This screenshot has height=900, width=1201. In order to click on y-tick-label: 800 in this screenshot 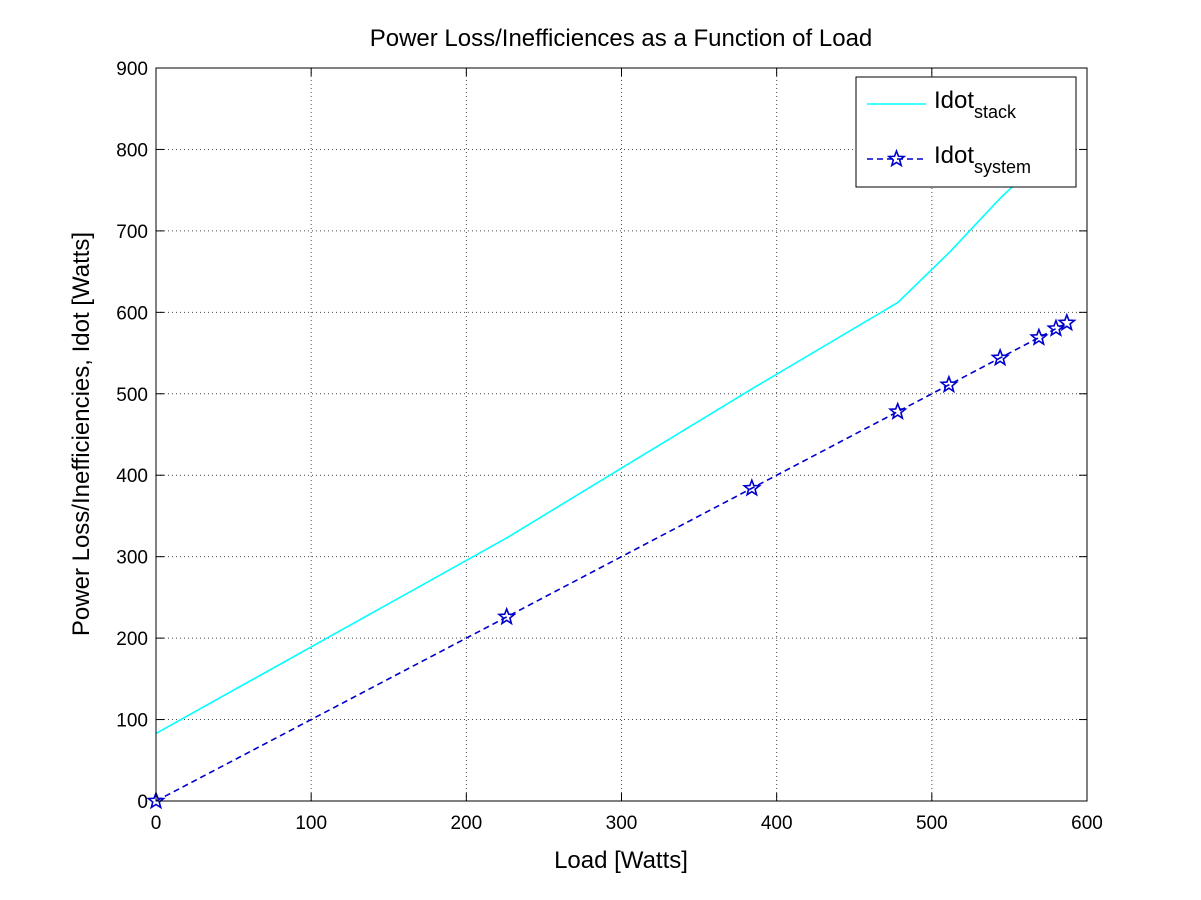, I will do `click(132, 150)`.